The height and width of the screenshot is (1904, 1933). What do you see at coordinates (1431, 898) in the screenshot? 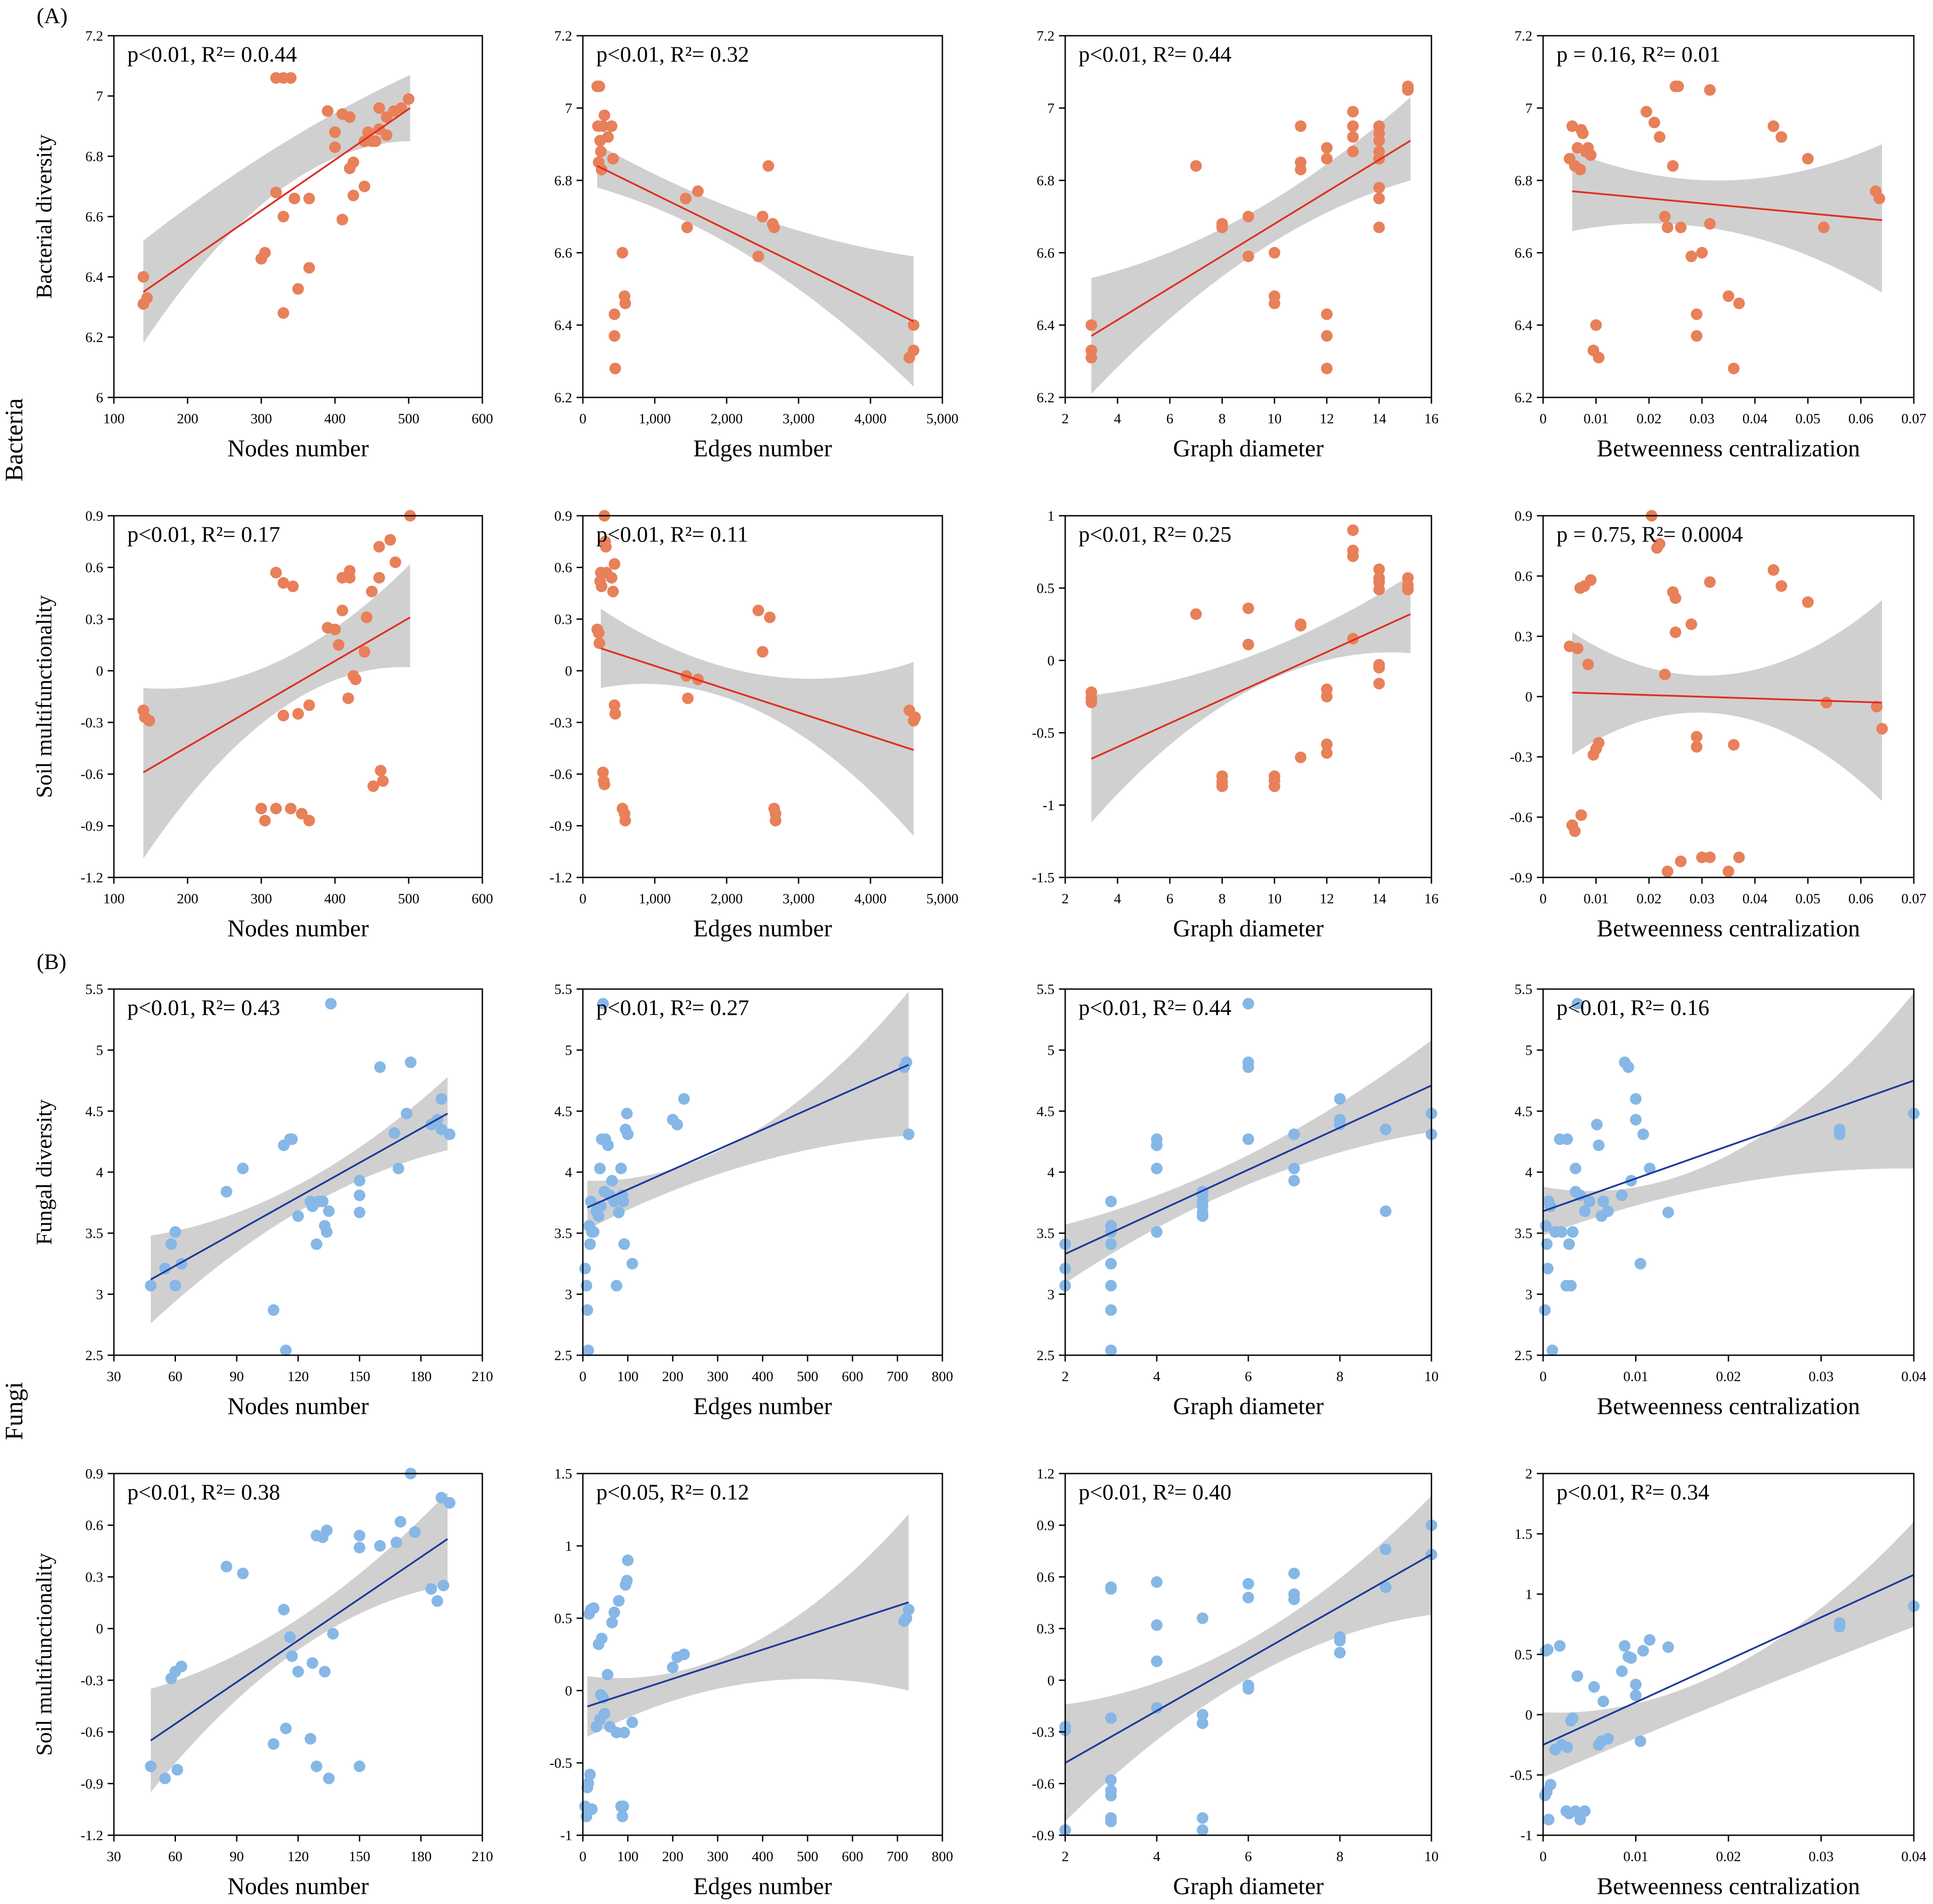
I see `x-tick-label: 16` at bounding box center [1431, 898].